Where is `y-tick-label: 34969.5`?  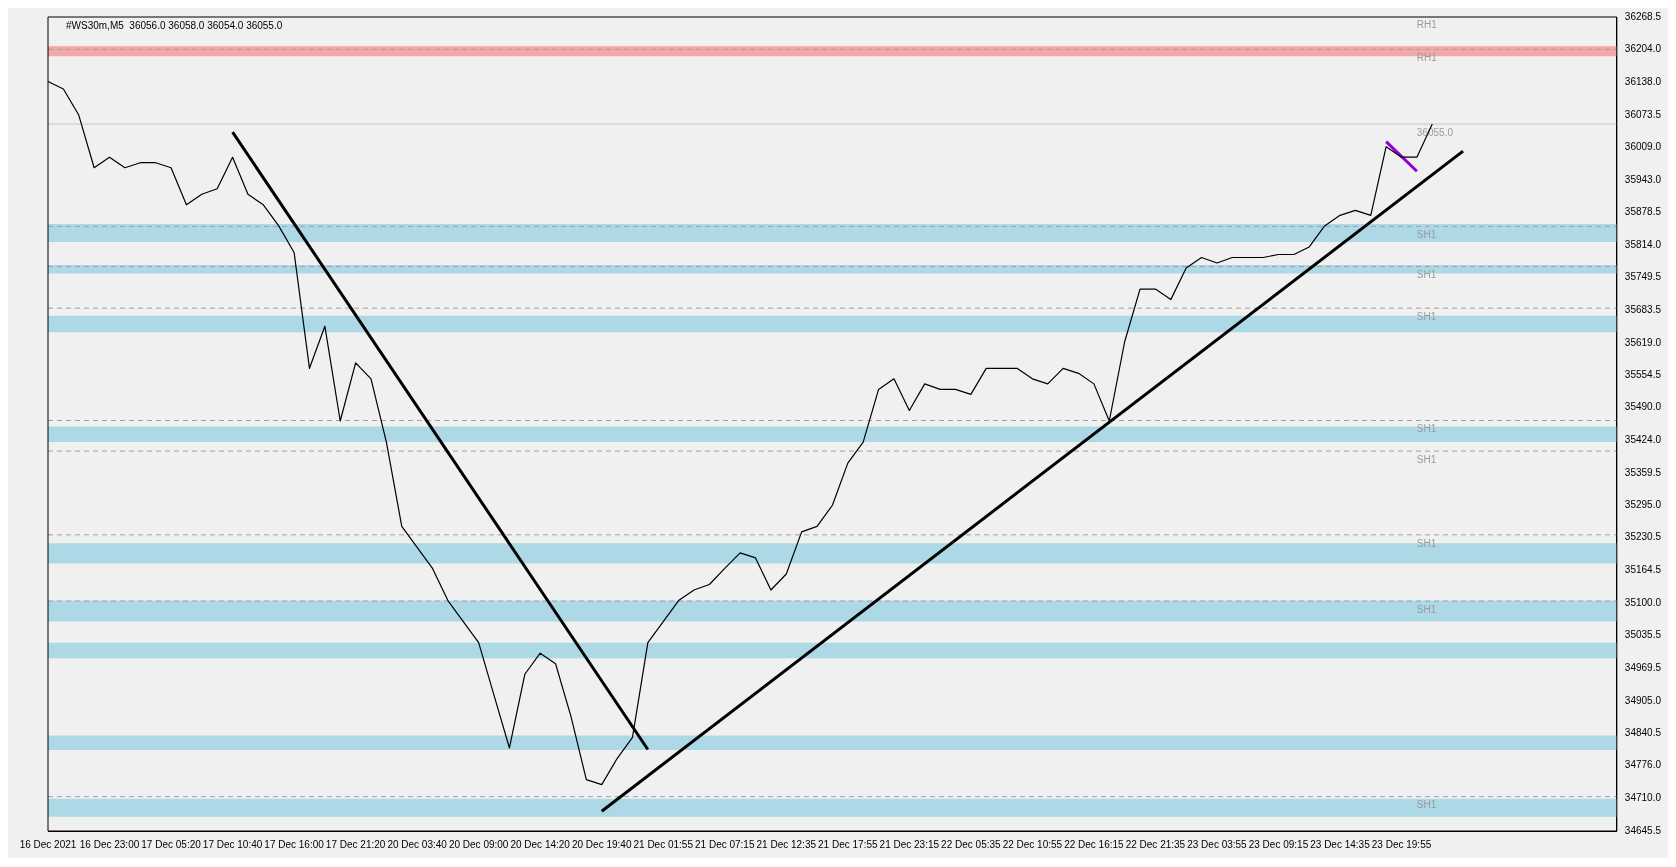 y-tick-label: 34969.5 is located at coordinates (1643, 668).